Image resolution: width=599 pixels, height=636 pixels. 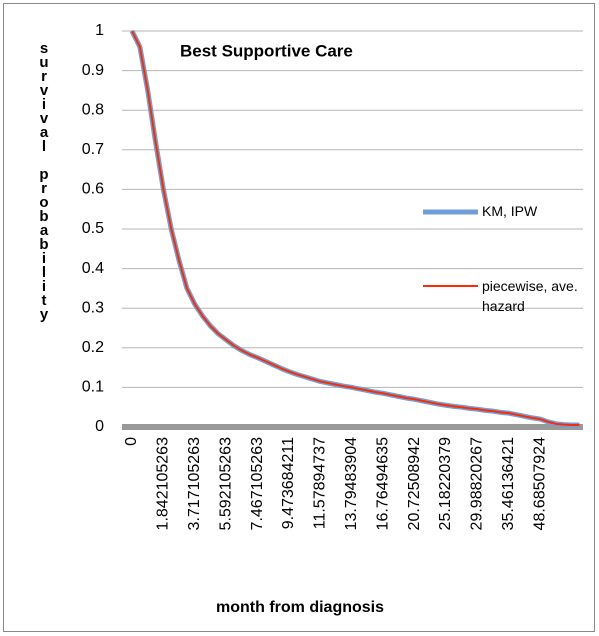 I want to click on legend-label: piecewise, ave. hazard, so click(x=530, y=296).